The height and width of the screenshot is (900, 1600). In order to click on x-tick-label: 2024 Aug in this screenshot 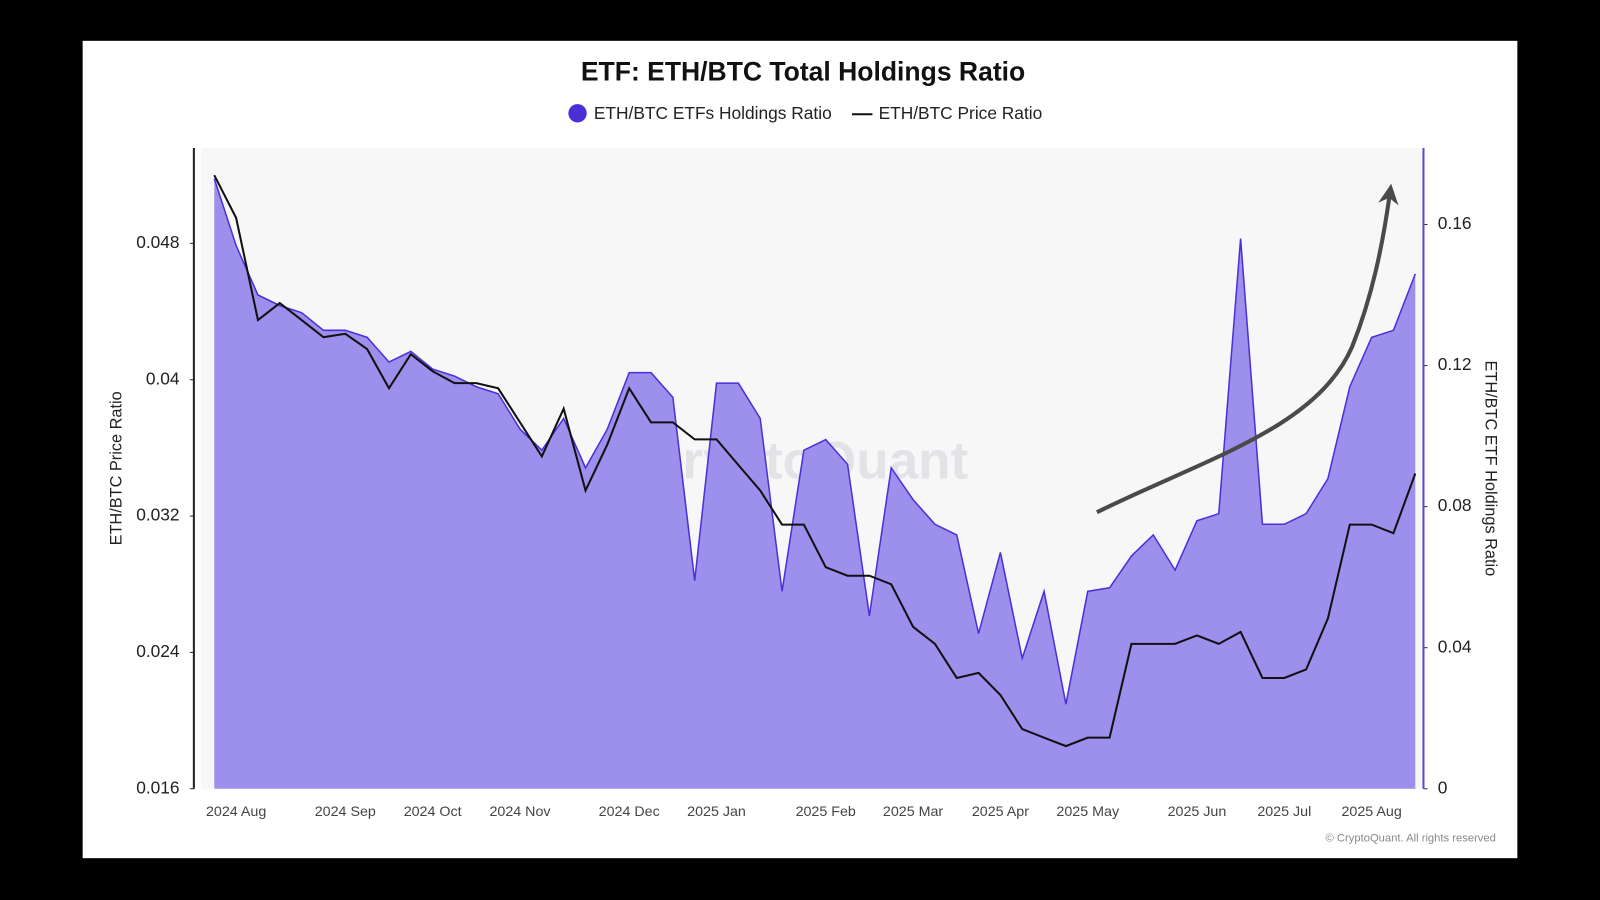, I will do `click(236, 812)`.